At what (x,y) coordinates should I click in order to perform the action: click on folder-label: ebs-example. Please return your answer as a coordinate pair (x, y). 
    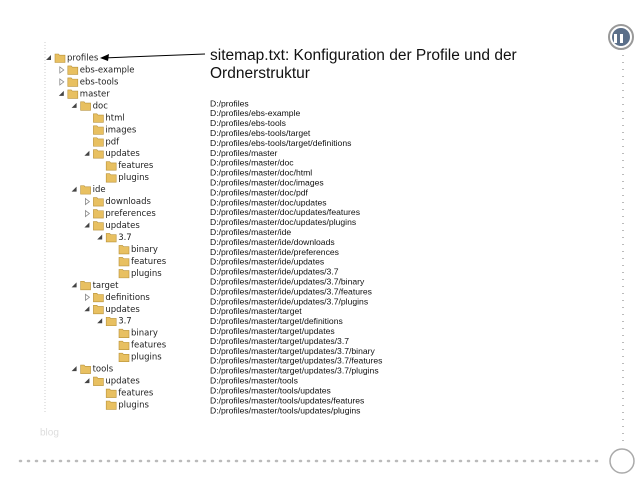
    Looking at the image, I should click on (107, 70).